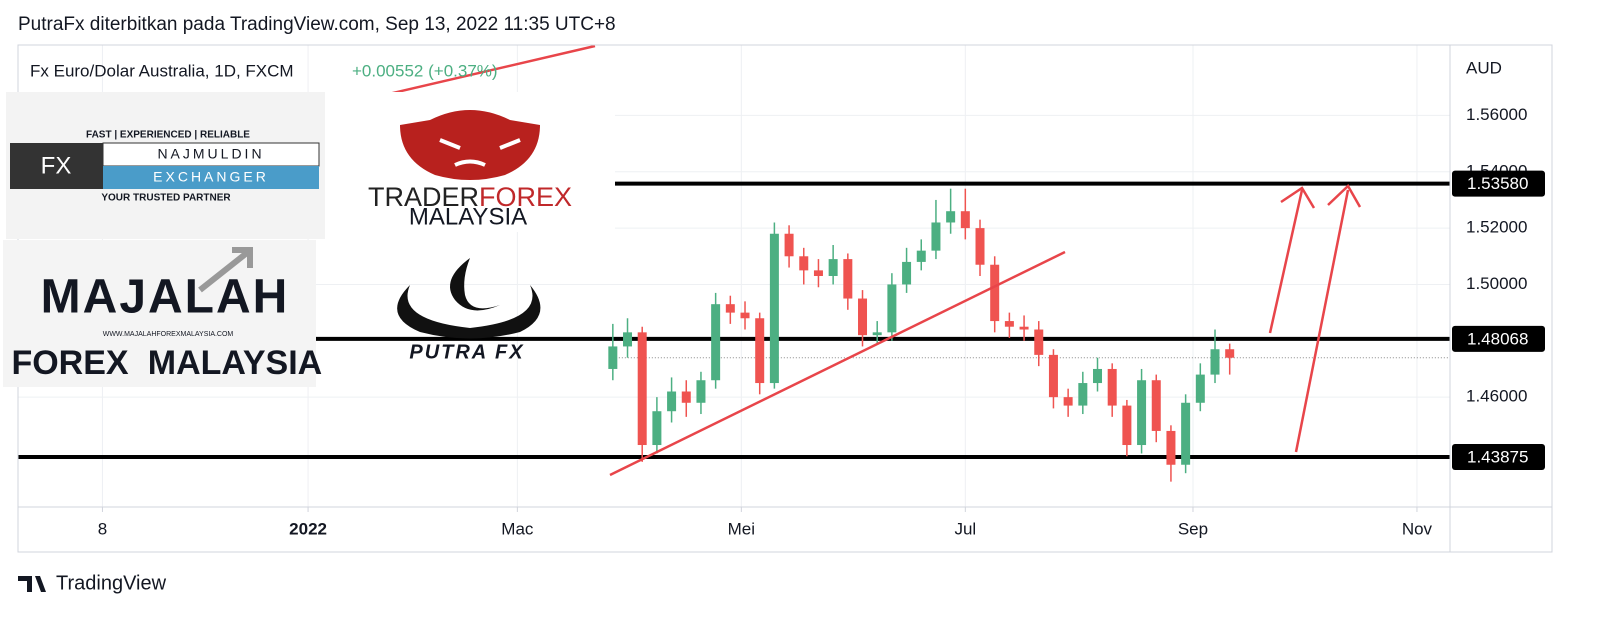  I want to click on logo-text: FX, so click(56, 165).